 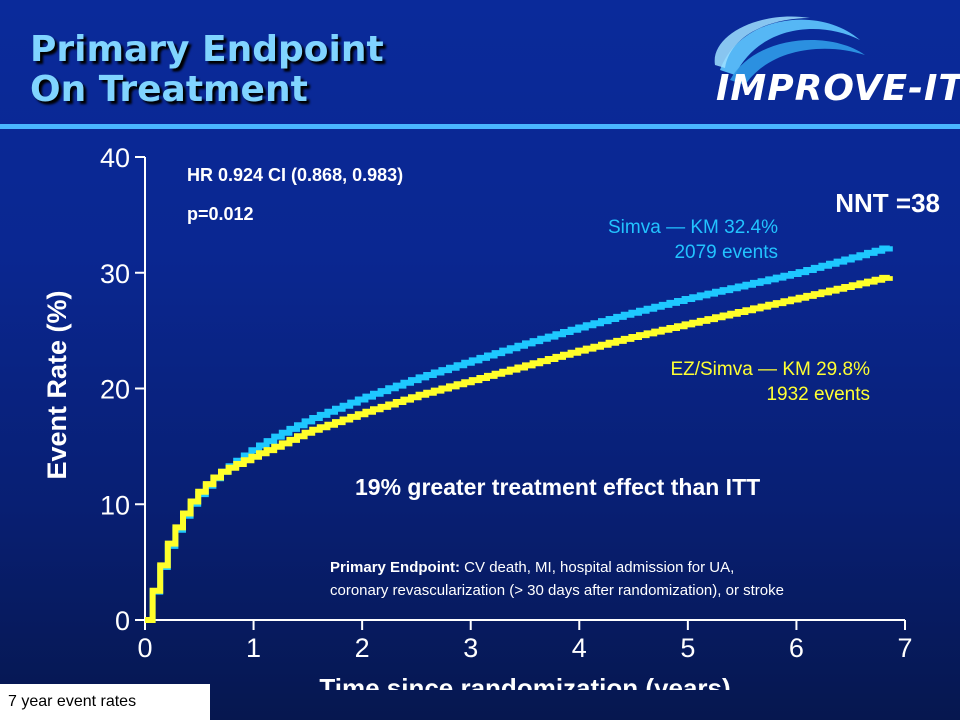 I want to click on definition-label: Primary Endpoint:, so click(x=395, y=567).